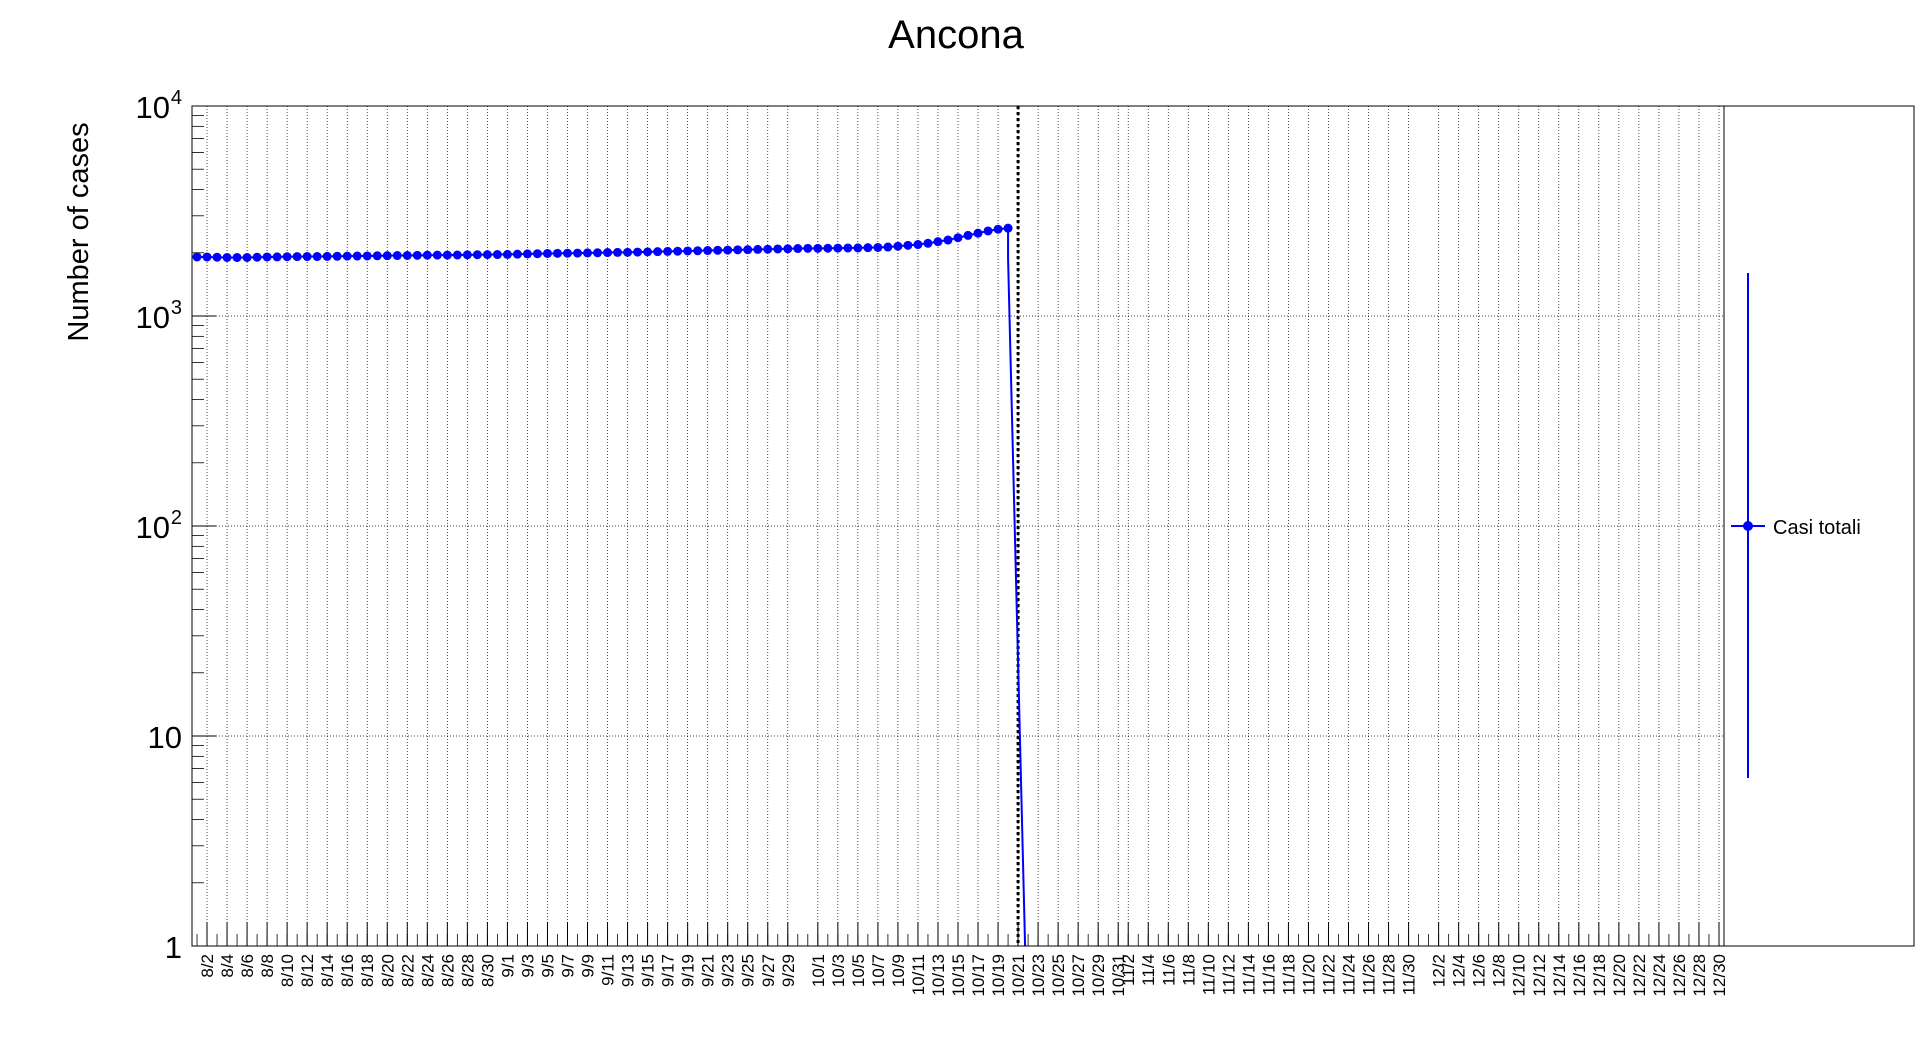  I want to click on legend-label: Casi totali, so click(1817, 528).